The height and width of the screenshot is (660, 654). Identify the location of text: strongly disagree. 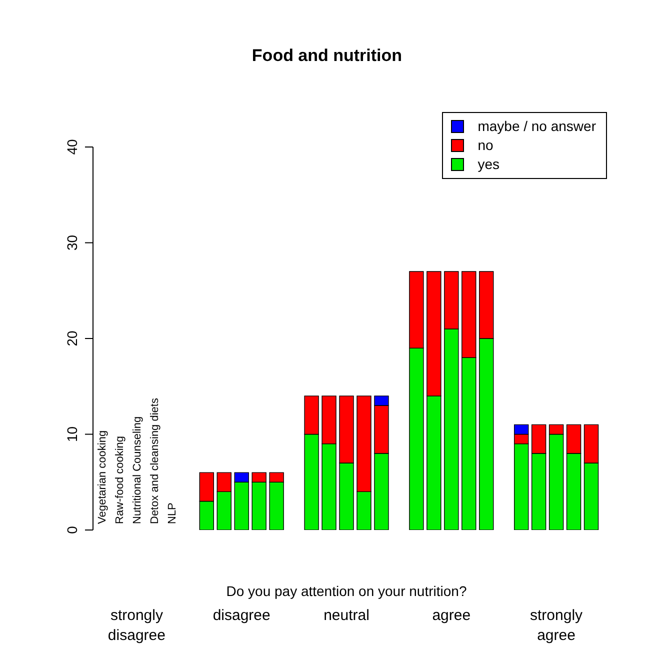
(136, 626).